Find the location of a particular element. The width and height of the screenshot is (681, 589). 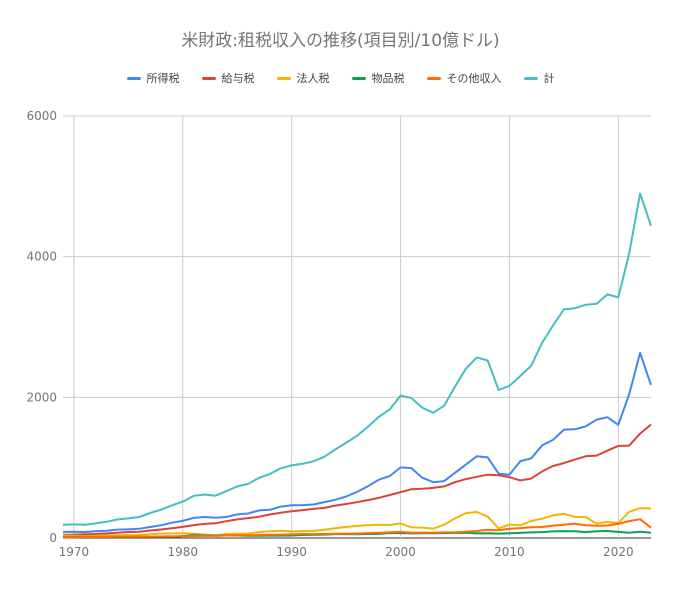

x-tick-label: 2010 is located at coordinates (509, 552).